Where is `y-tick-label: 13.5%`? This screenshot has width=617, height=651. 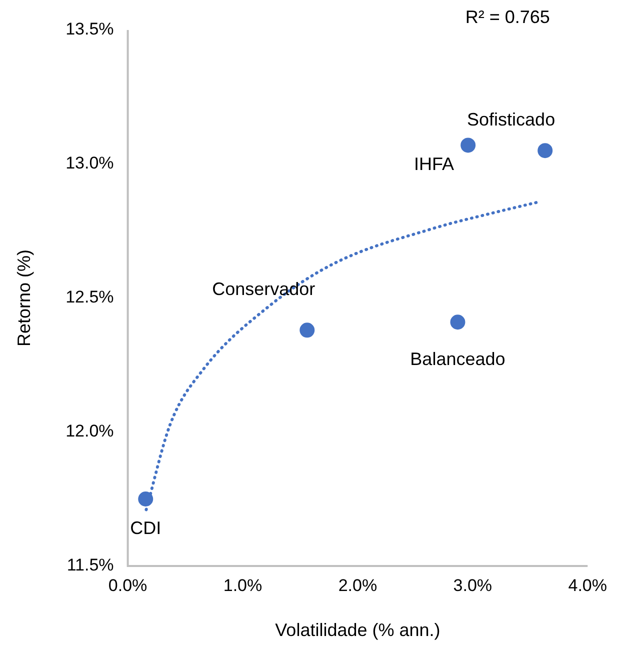 y-tick-label: 13.5% is located at coordinates (90, 29).